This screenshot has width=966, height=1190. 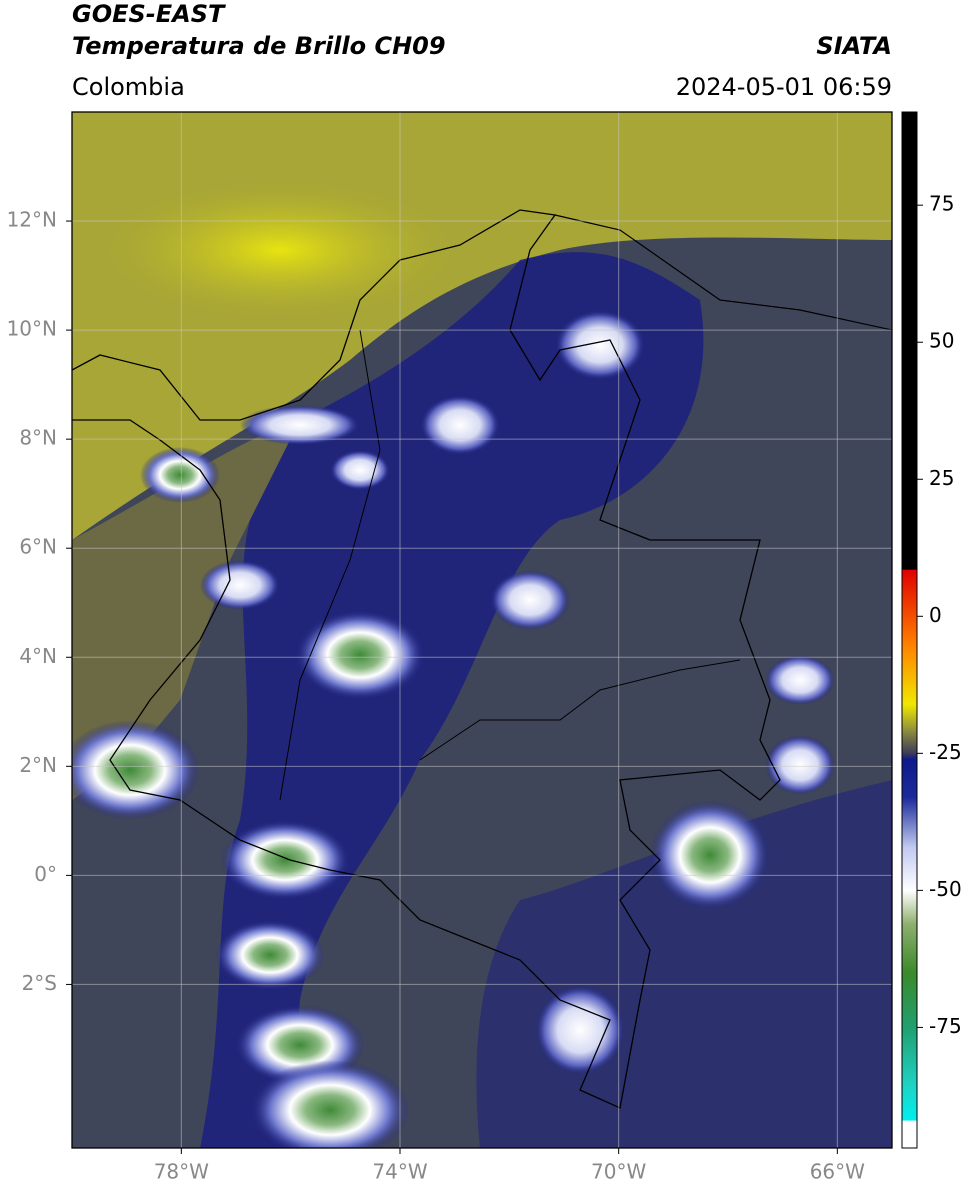 What do you see at coordinates (259, 46) in the screenshot?
I see `subtitle: Temperatura de Brillo CH09` at bounding box center [259, 46].